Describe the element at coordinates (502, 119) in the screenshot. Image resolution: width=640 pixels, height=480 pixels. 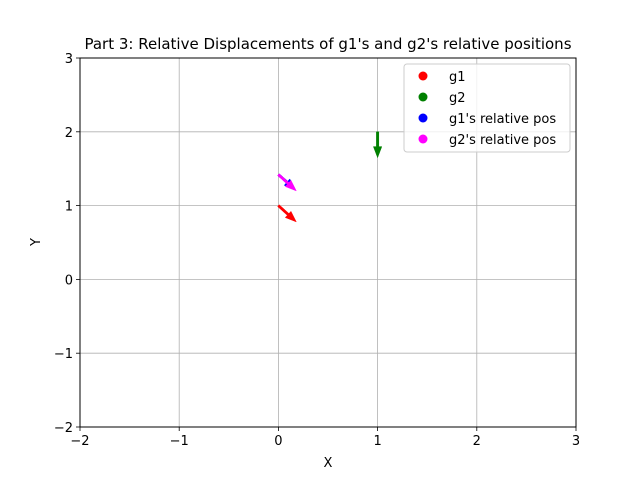
I see `legend-label-g1-s-relative-pos: g1's relative pos` at that location.